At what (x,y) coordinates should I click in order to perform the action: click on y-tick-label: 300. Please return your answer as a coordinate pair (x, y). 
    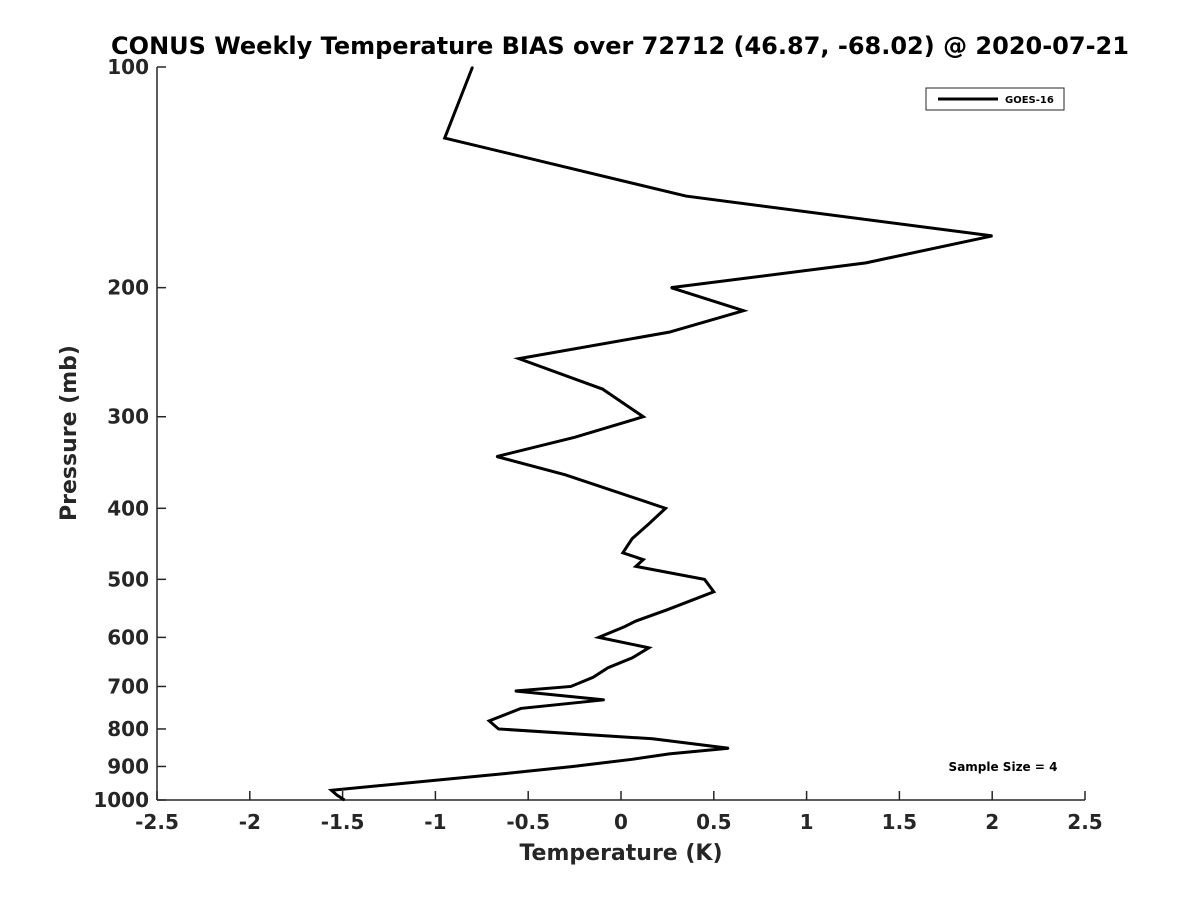
    Looking at the image, I should click on (128, 417).